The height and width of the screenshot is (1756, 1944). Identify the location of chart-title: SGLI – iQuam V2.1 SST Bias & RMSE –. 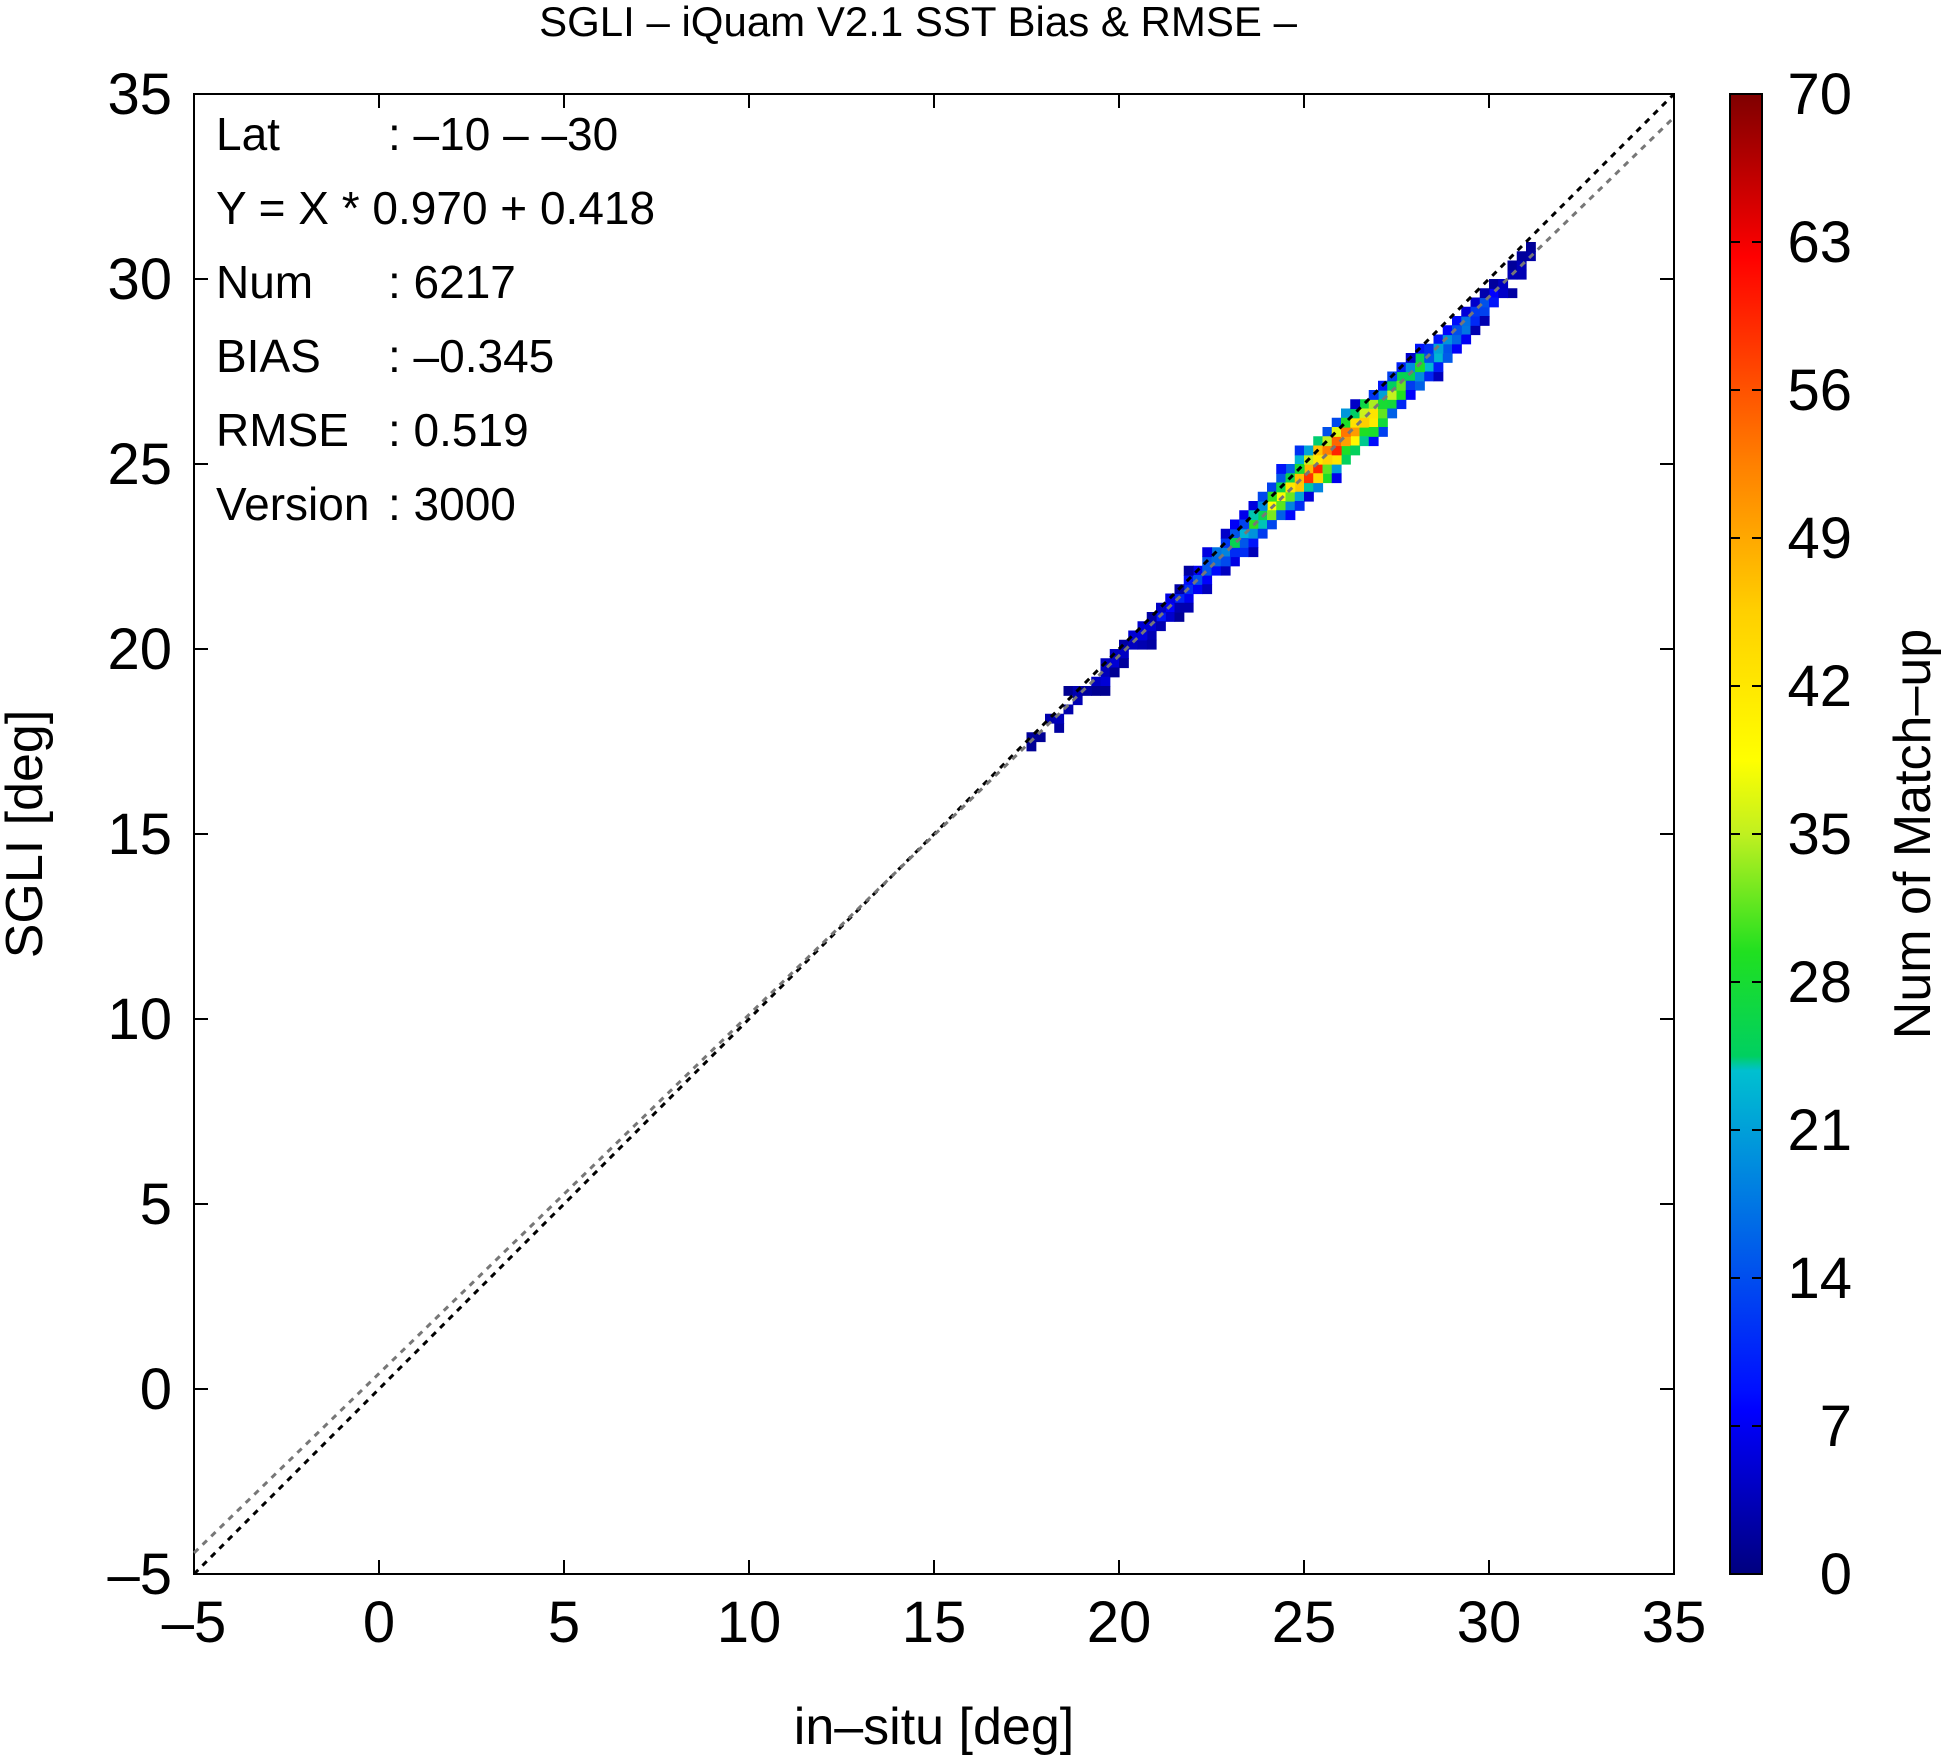
(918, 22).